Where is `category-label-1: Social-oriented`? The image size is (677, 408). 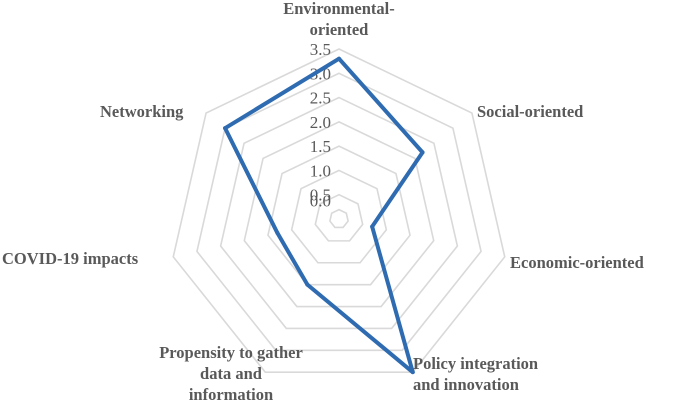 category-label-1: Social-oriented is located at coordinates (530, 111).